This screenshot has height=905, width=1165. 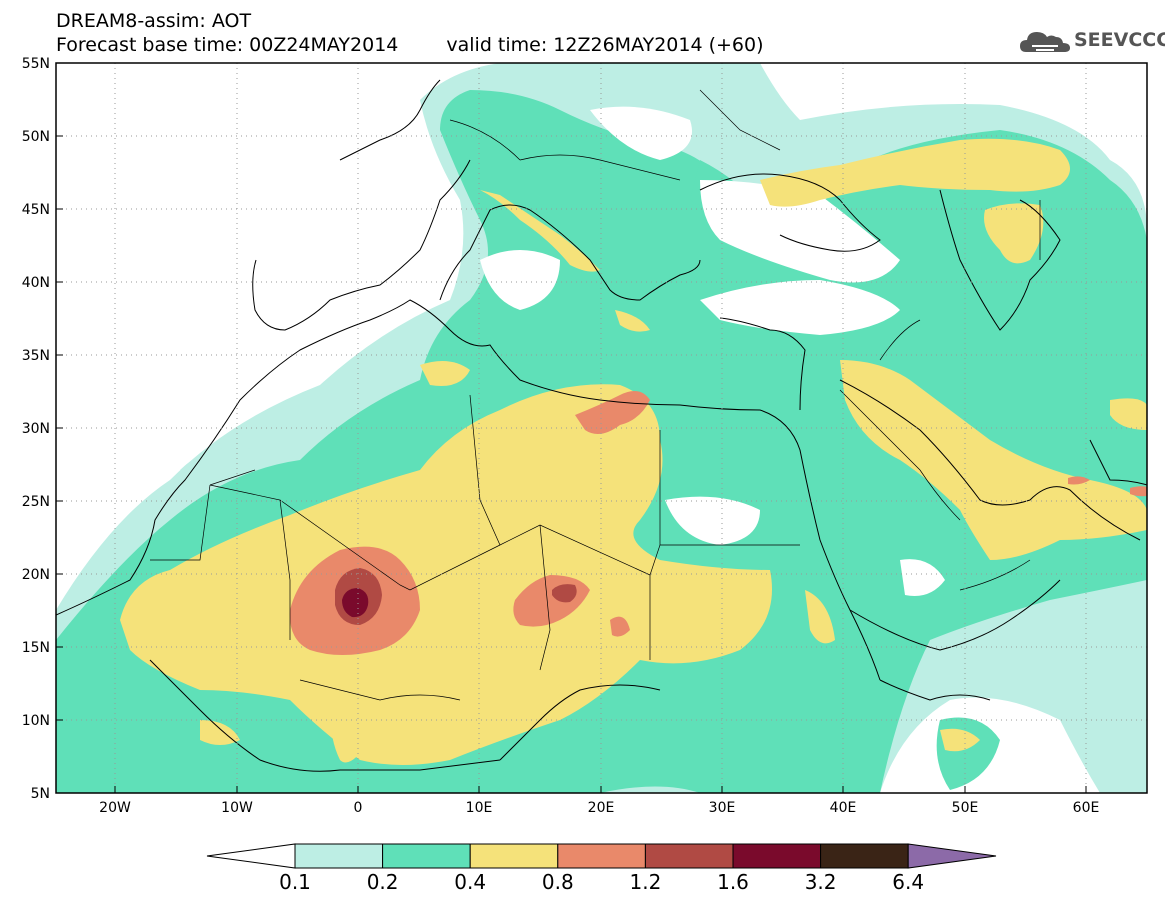 I want to click on colorbar-label: 0.8, so click(x=557, y=882).